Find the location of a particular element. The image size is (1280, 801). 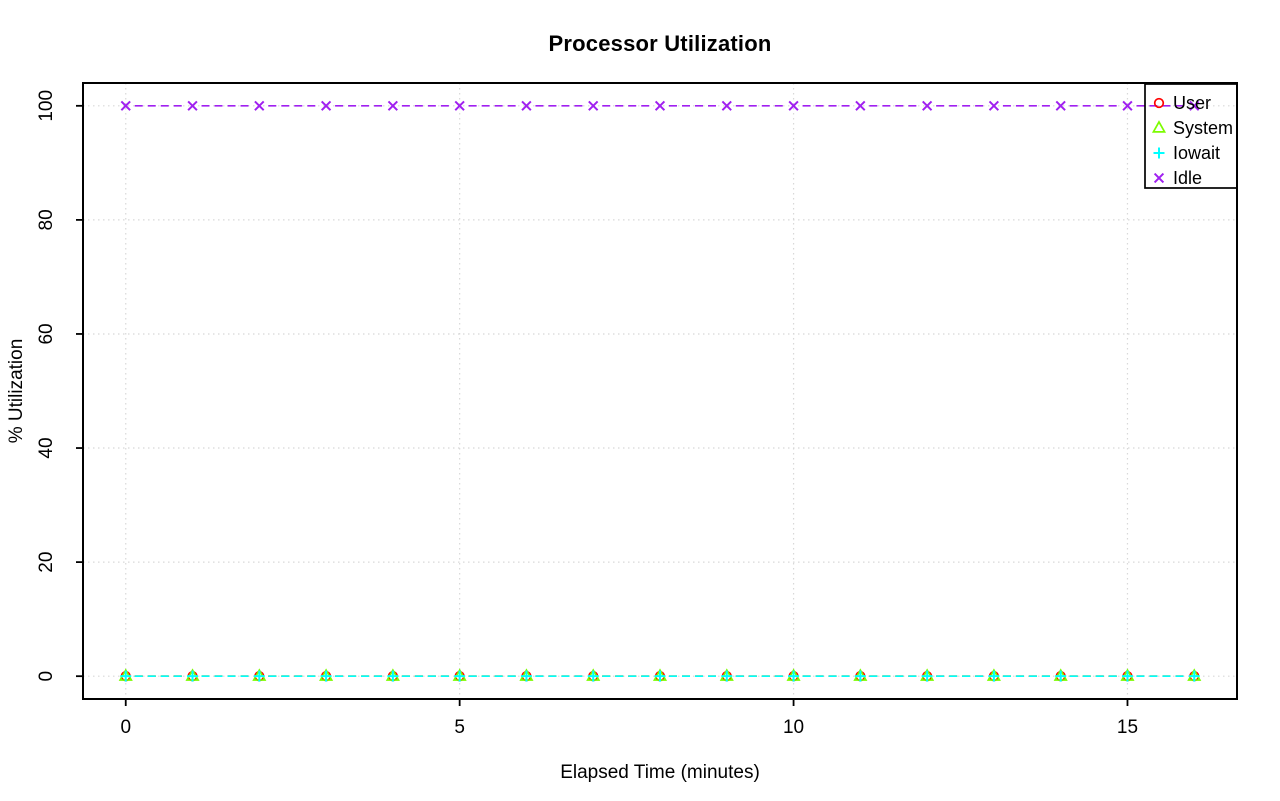

y-tick-label: 40 is located at coordinates (46, 447).